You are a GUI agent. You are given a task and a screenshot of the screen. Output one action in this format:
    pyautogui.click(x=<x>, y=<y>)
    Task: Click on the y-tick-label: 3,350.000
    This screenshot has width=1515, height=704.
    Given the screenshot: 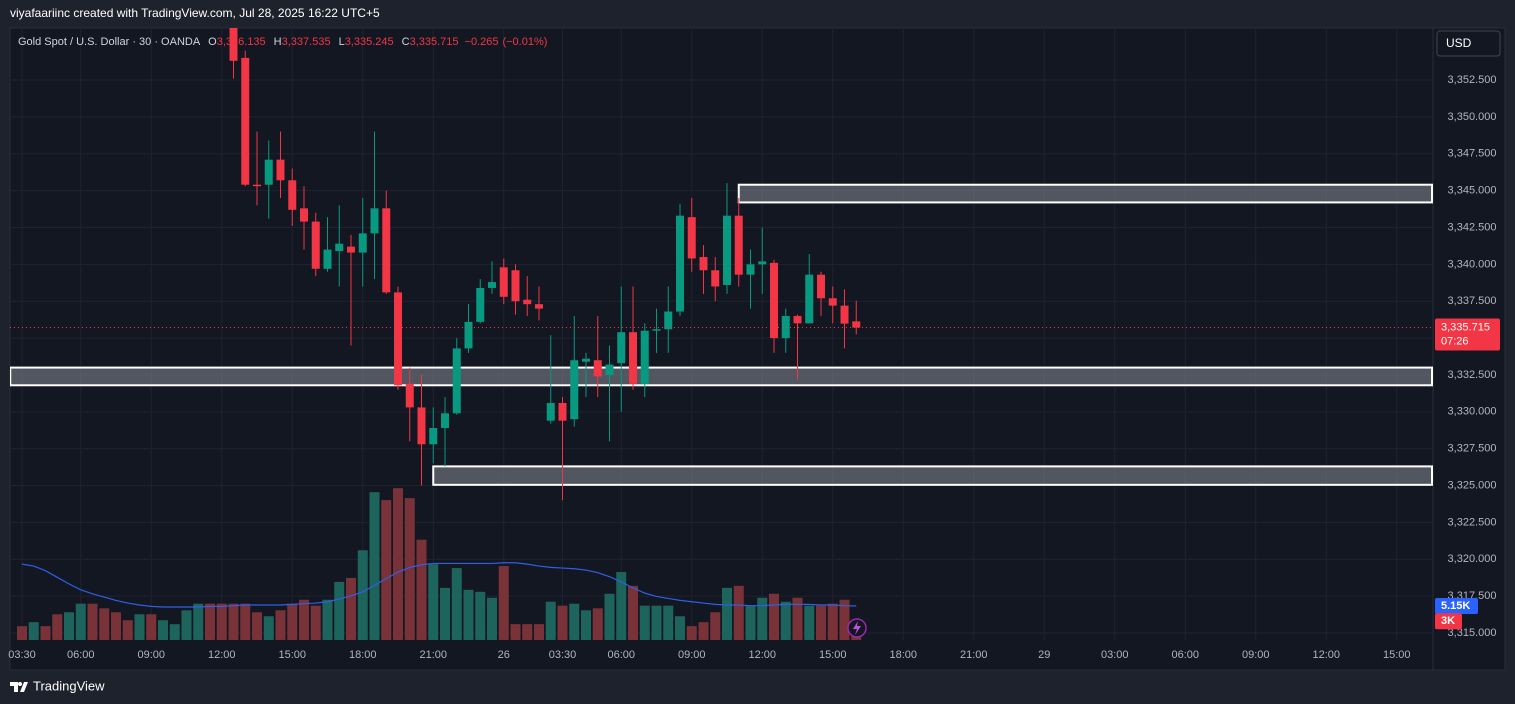 What is the action you would take?
    pyautogui.click(x=1472, y=117)
    